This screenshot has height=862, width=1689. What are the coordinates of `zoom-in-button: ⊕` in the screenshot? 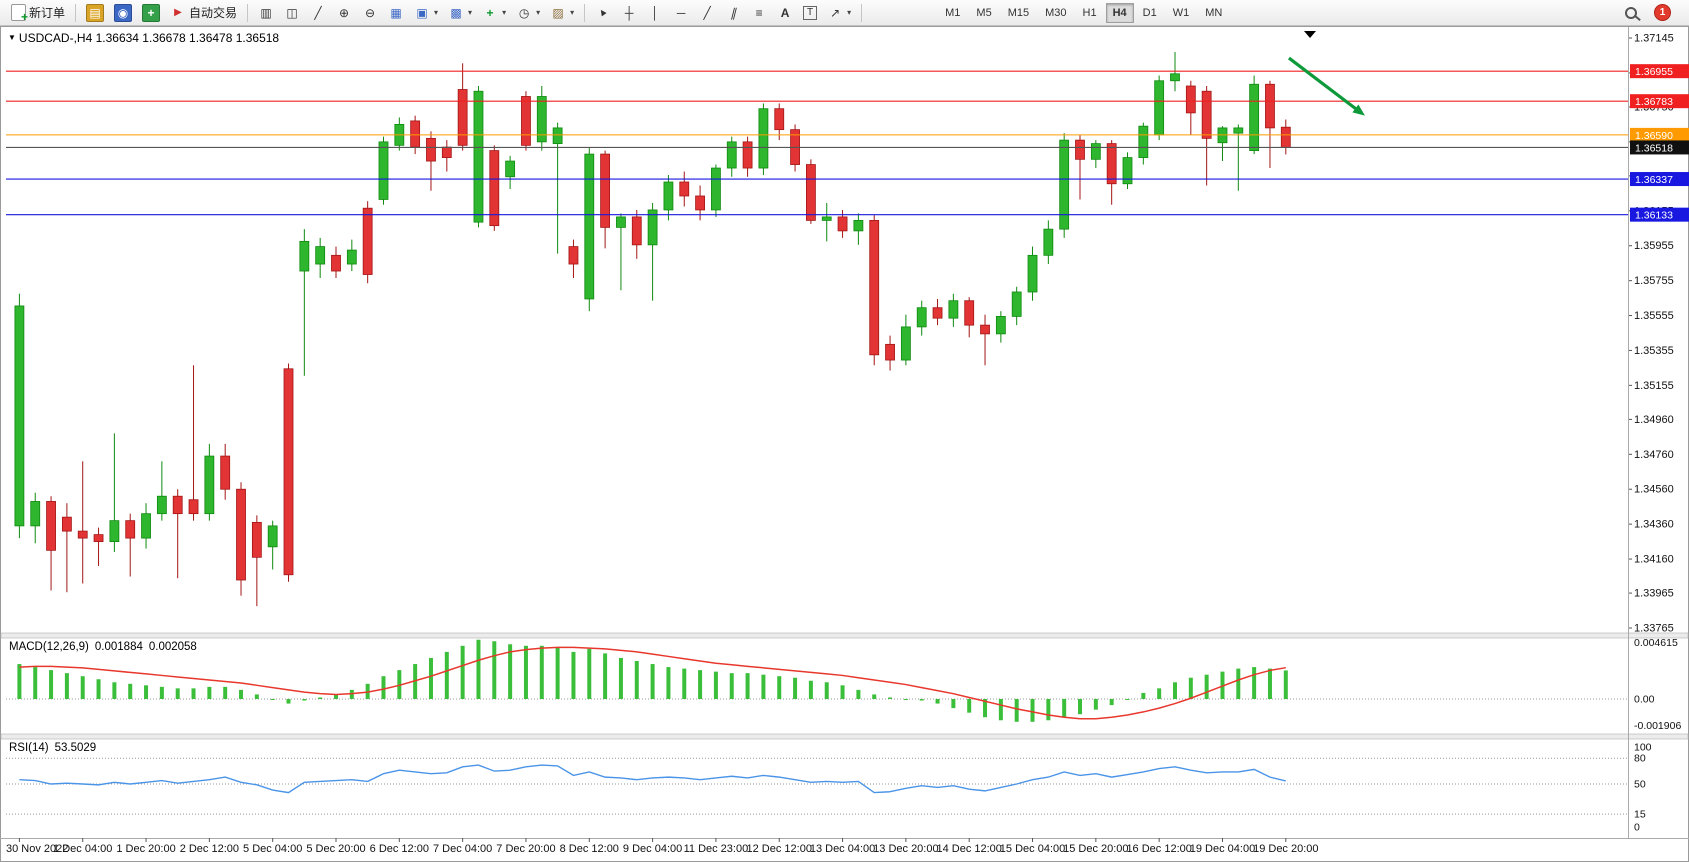 It's located at (344, 13).